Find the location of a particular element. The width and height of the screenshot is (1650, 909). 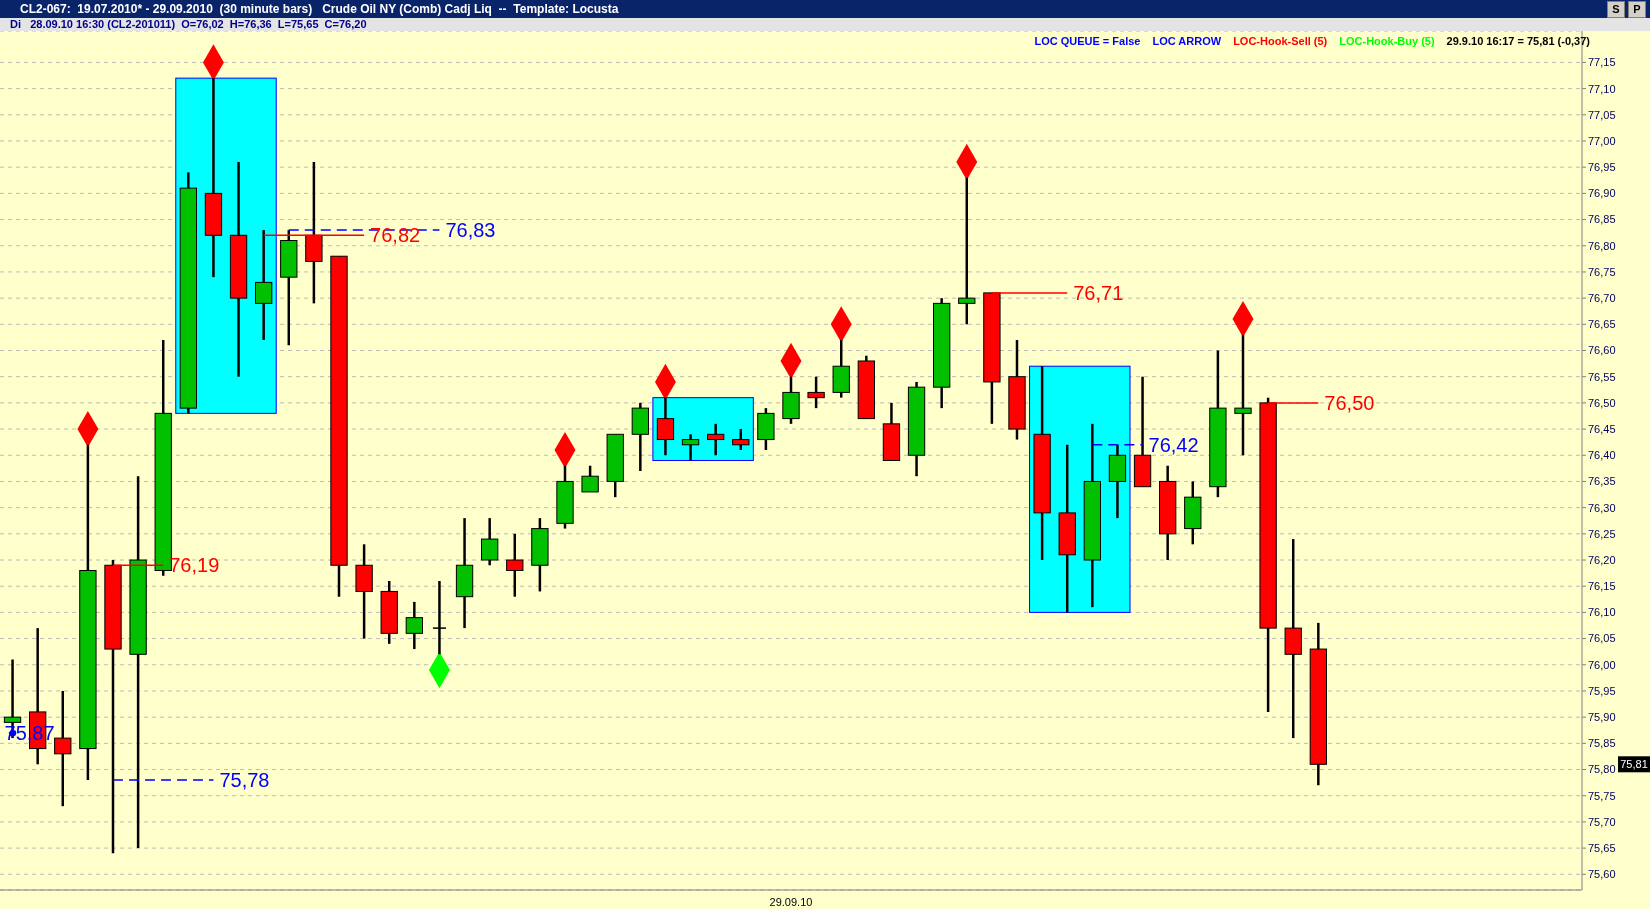

text: P is located at coordinates (1637, 9).